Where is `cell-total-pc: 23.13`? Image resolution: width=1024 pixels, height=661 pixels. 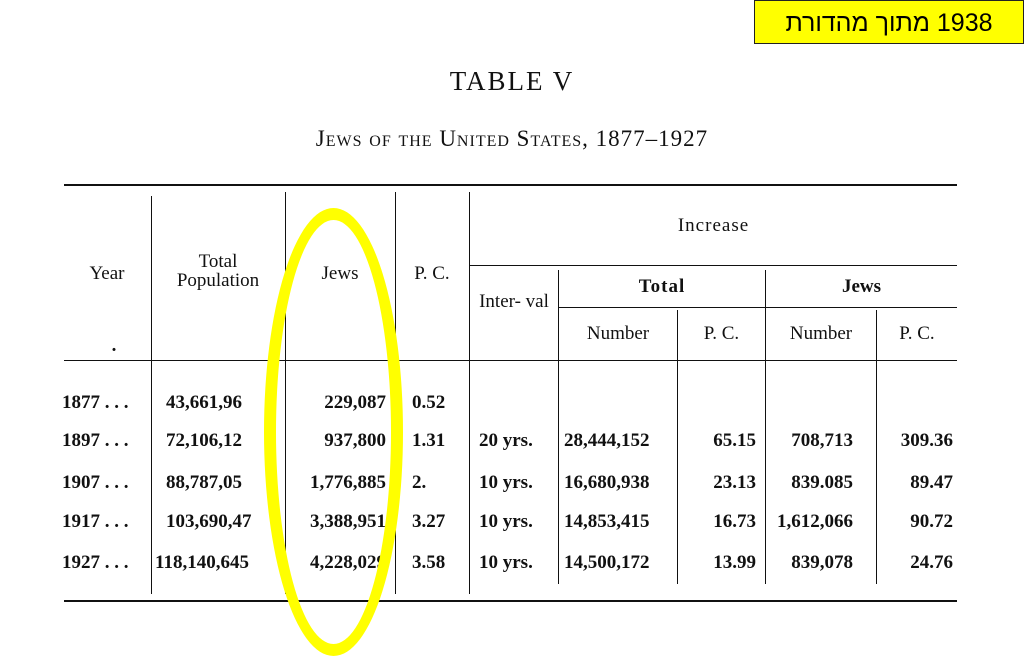 cell-total-pc: 23.13 is located at coordinates (734, 482).